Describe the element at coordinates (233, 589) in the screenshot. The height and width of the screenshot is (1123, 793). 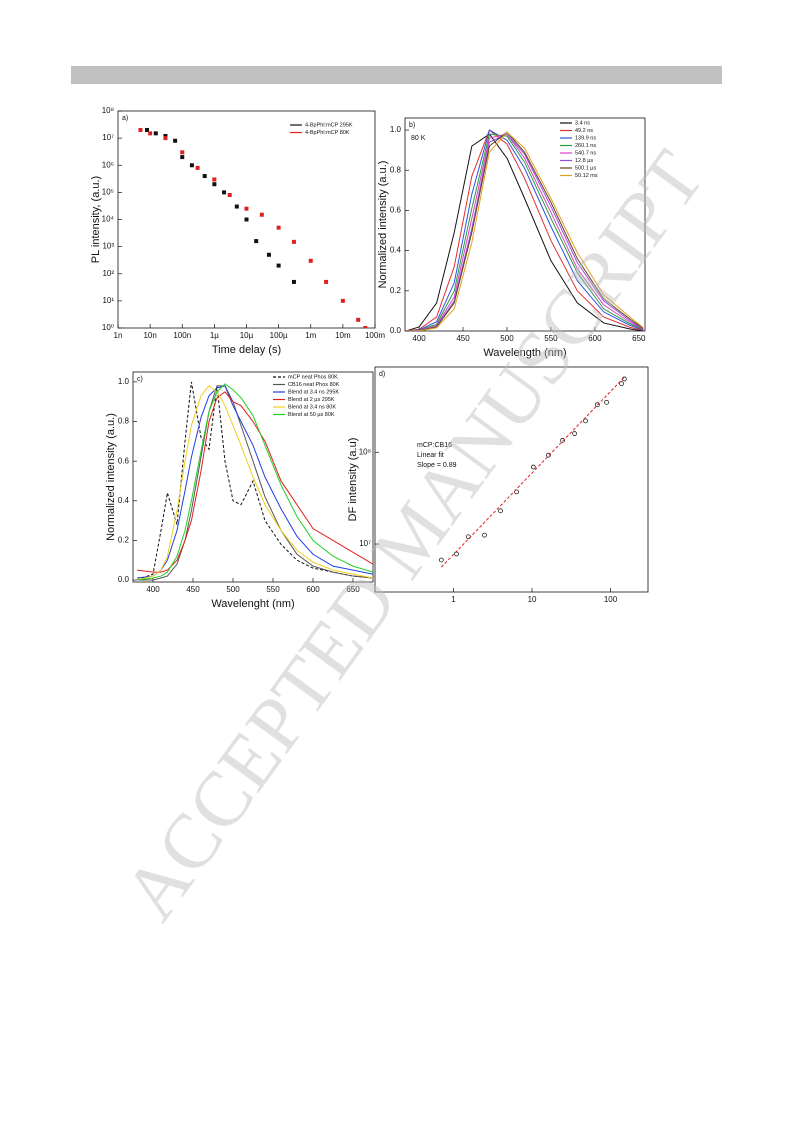
I see `x-tick-label: 500` at that location.